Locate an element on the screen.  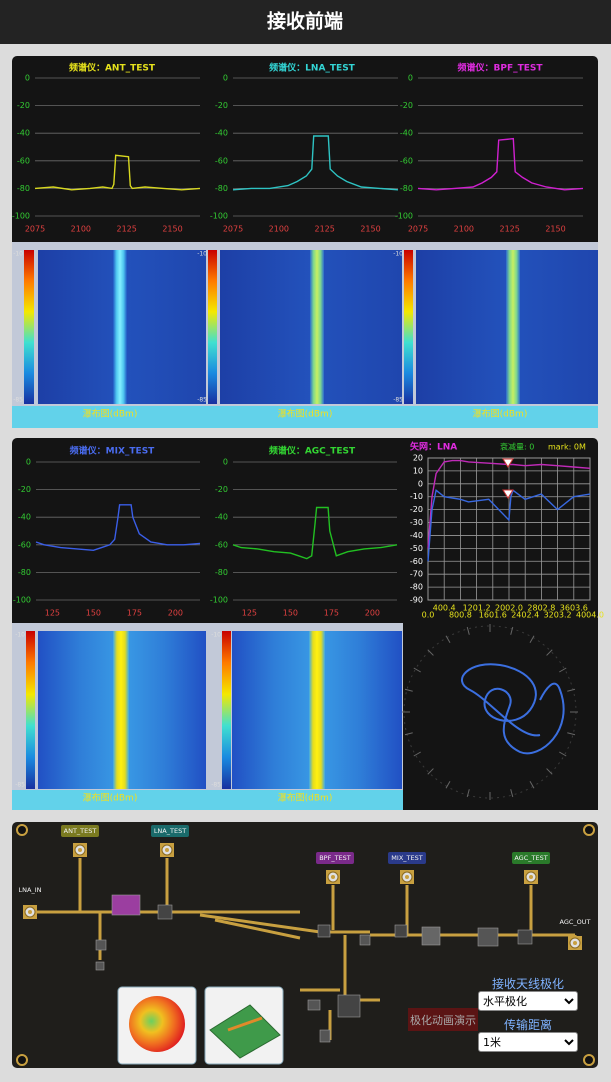
y-tick-label: -100 is located at coordinates (219, 216).